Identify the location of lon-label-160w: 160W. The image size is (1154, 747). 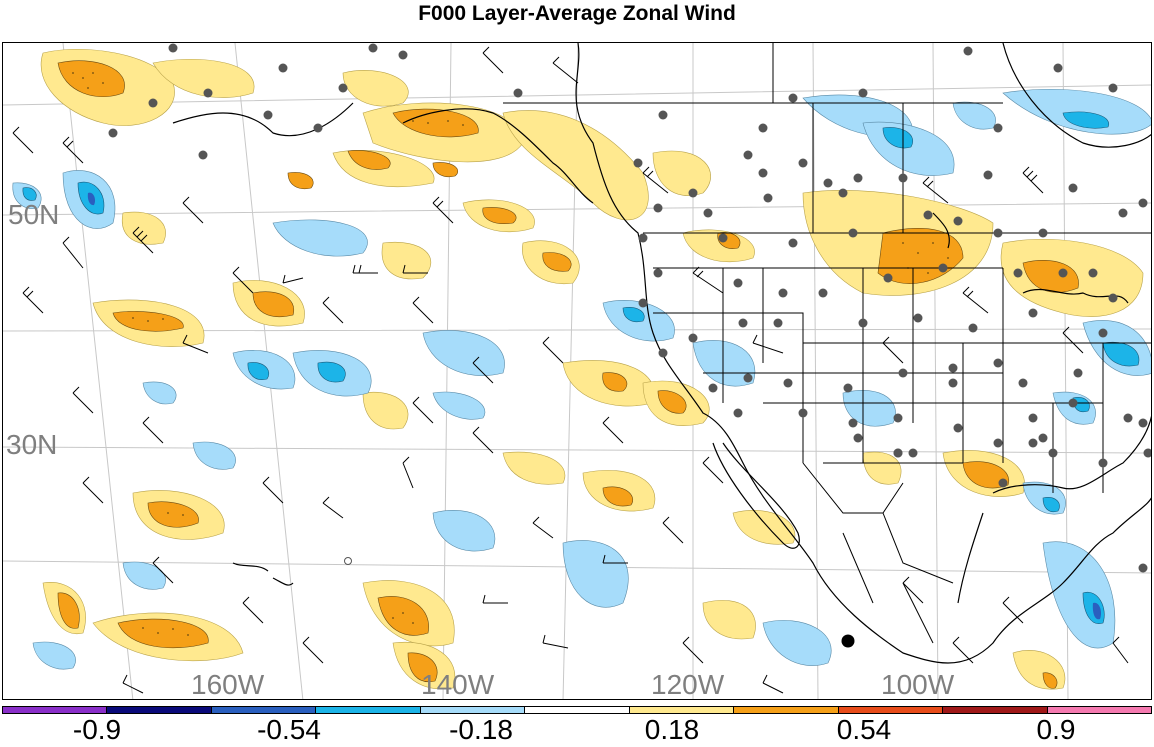
(228, 684).